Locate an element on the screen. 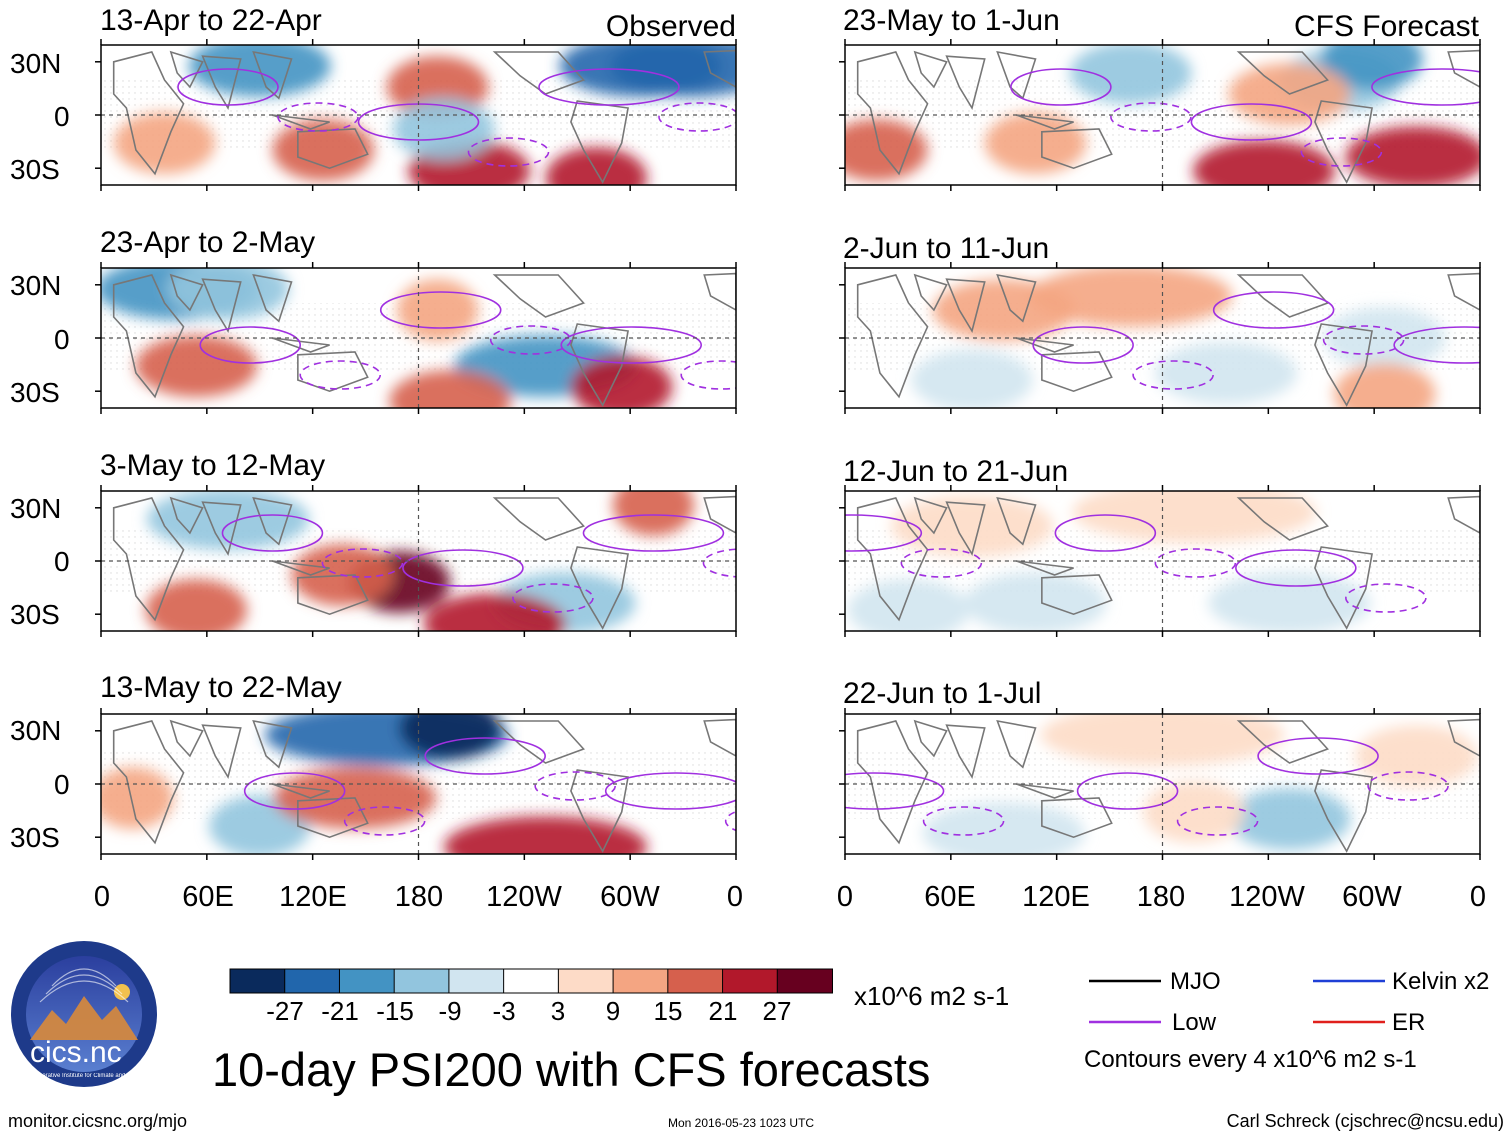 This screenshot has width=1510, height=1137. logo-text: cics.nc is located at coordinates (76, 1052).